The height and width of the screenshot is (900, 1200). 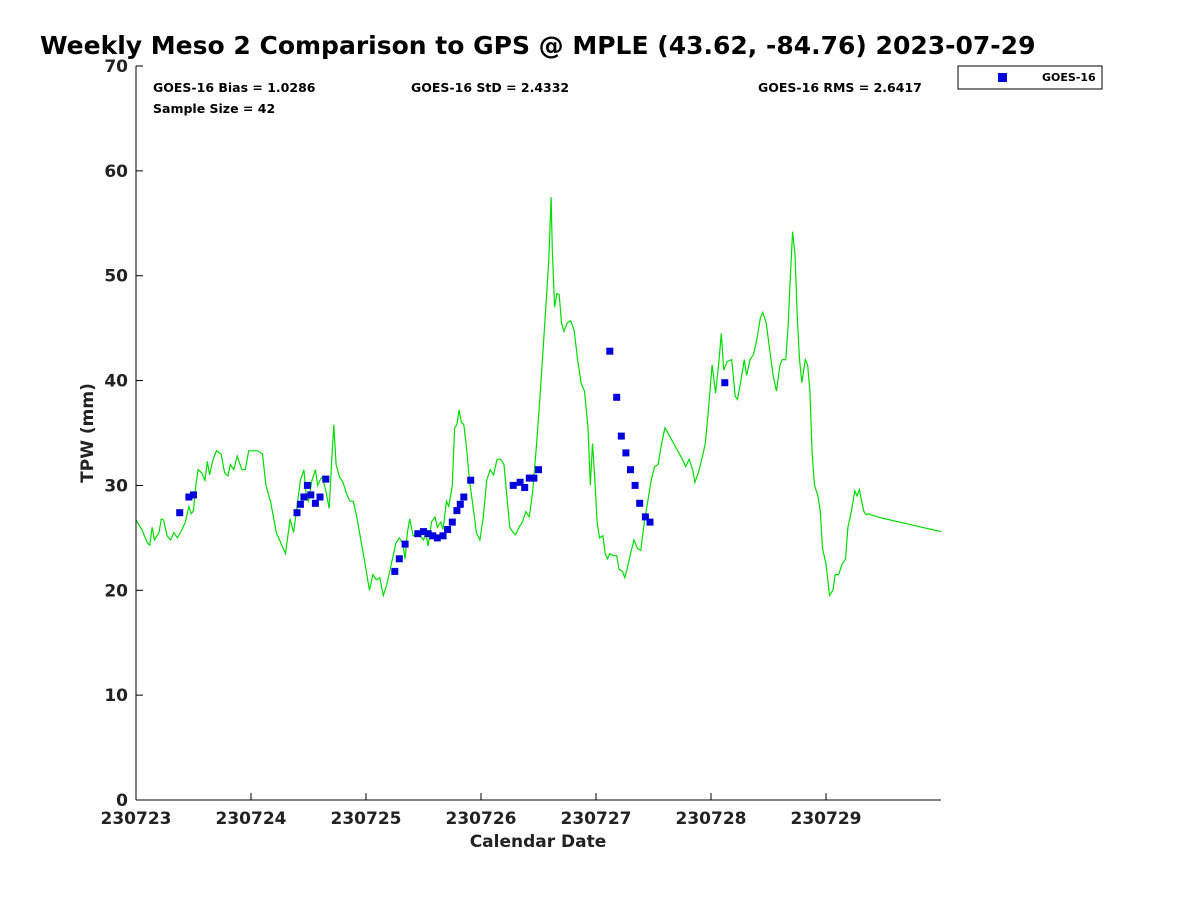 What do you see at coordinates (214, 108) in the screenshot?
I see `stat-sample-size: Sample Size = 42` at bounding box center [214, 108].